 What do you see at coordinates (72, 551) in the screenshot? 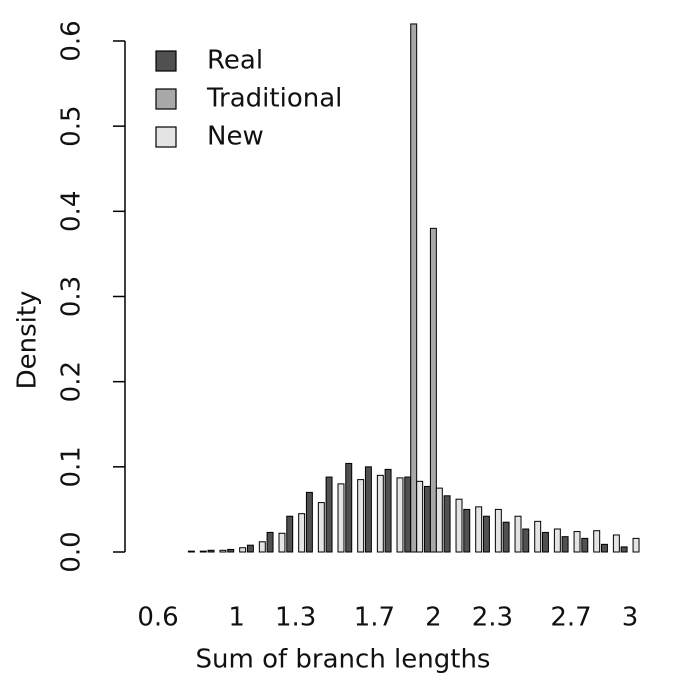
I see `y-tick-label: 0.0` at bounding box center [72, 551].